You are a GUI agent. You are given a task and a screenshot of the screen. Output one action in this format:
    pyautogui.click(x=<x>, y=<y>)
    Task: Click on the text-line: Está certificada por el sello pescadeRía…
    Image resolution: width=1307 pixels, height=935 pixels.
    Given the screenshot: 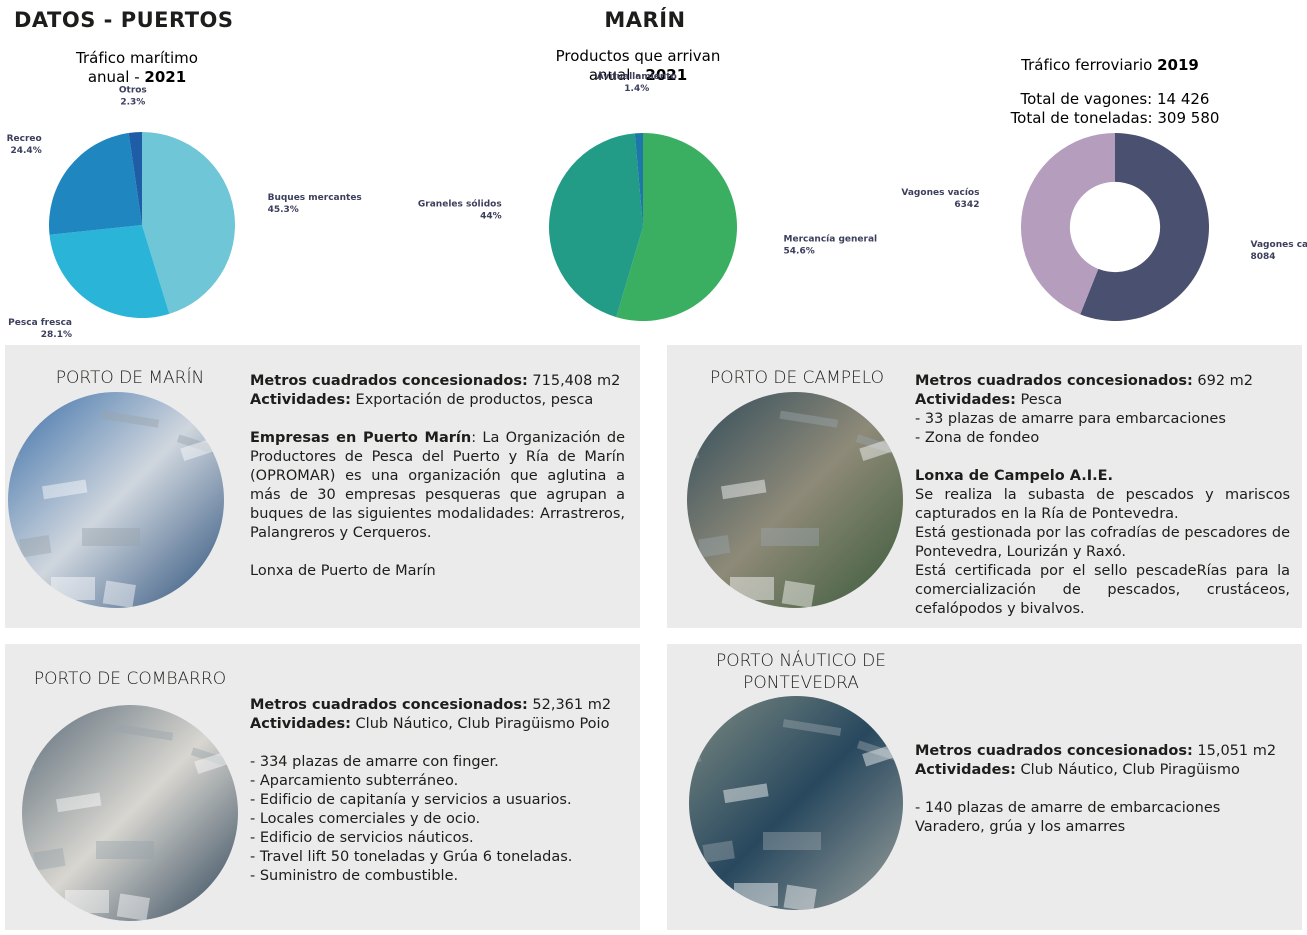 What is the action you would take?
    pyautogui.click(x=1102, y=590)
    